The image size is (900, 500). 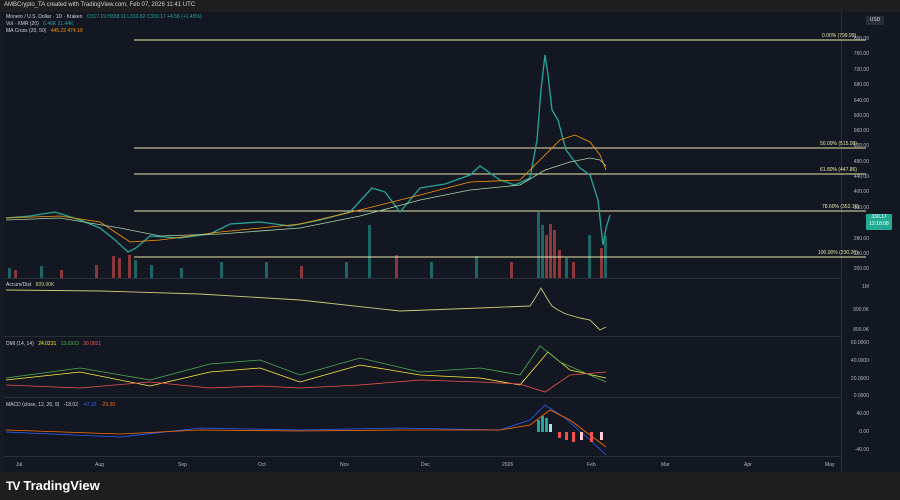 What do you see at coordinates (70, 405) in the screenshot?
I see `macd-hist-value: -18.02` at bounding box center [70, 405].